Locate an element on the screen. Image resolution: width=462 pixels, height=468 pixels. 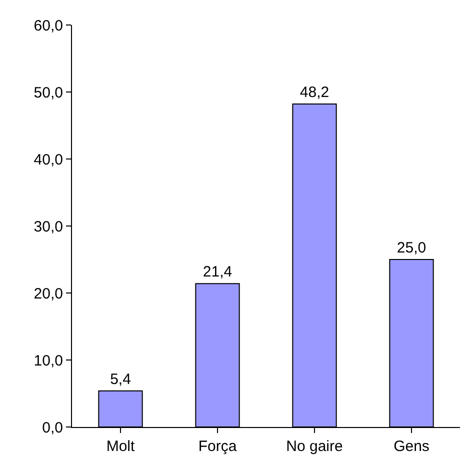
data-label: 25,0 is located at coordinates (411, 248).